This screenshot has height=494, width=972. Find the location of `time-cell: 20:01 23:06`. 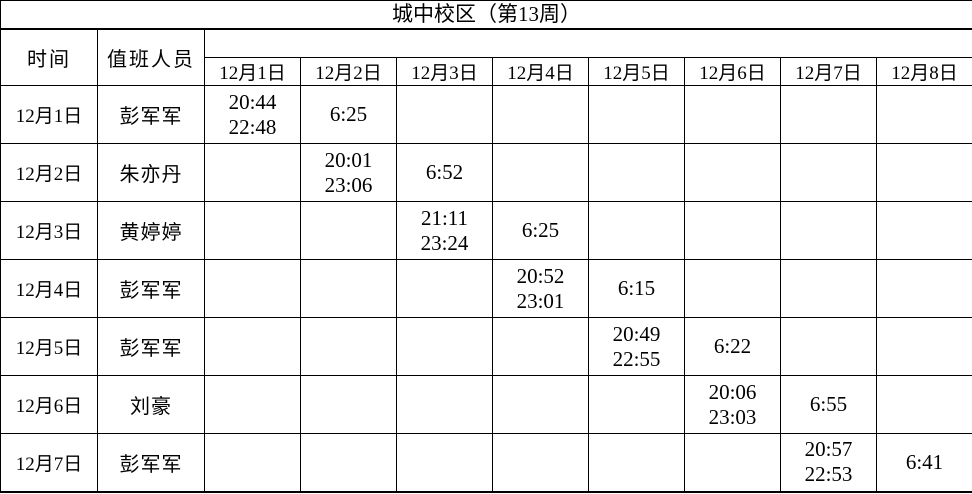

time-cell: 20:01 23:06 is located at coordinates (348, 172).